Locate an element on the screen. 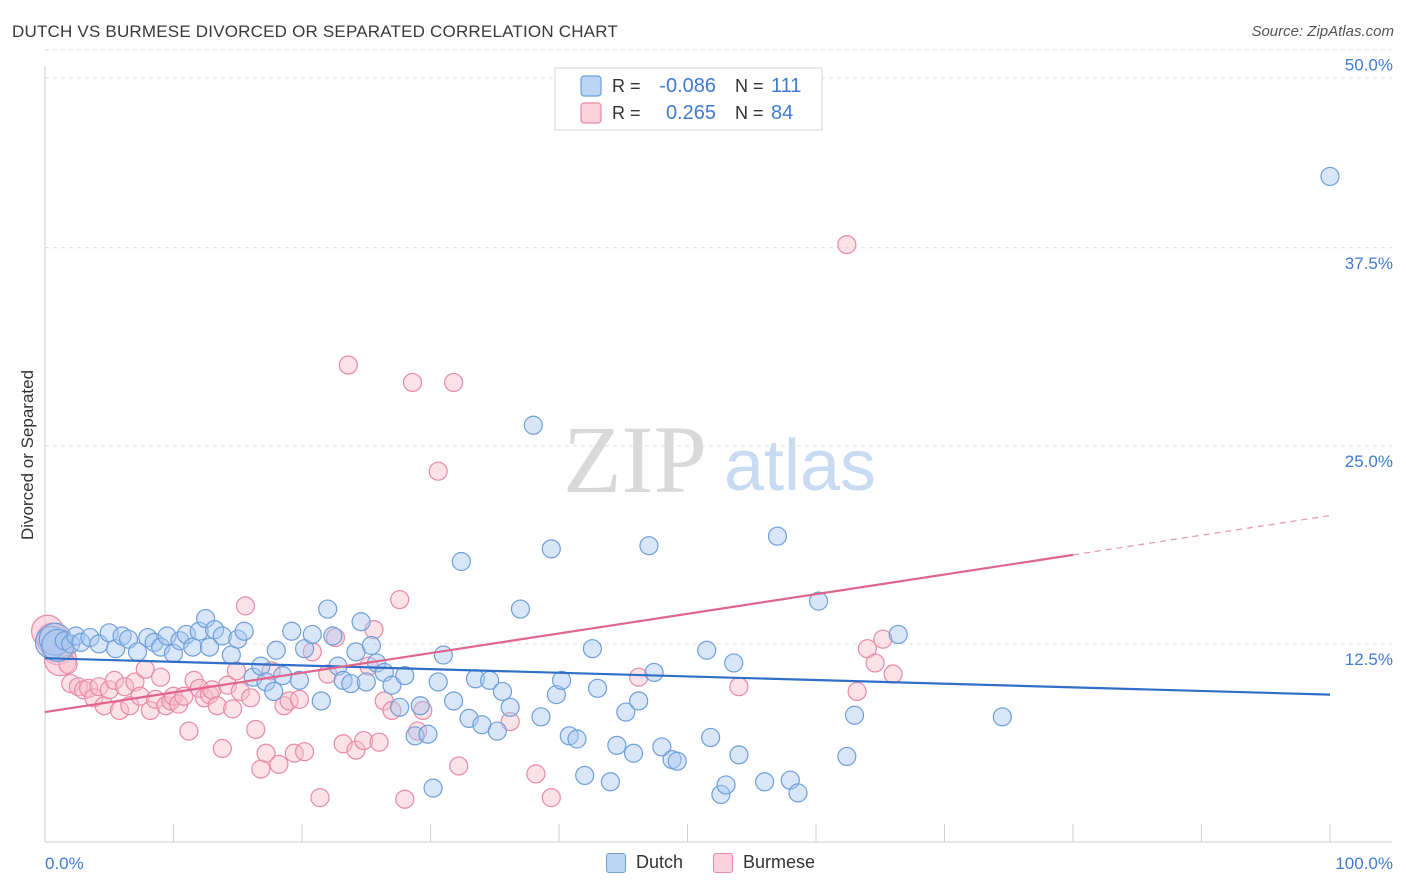 Image resolution: width=1406 pixels, height=892 pixels. watermark-zip: ZIP is located at coordinates (635, 459).